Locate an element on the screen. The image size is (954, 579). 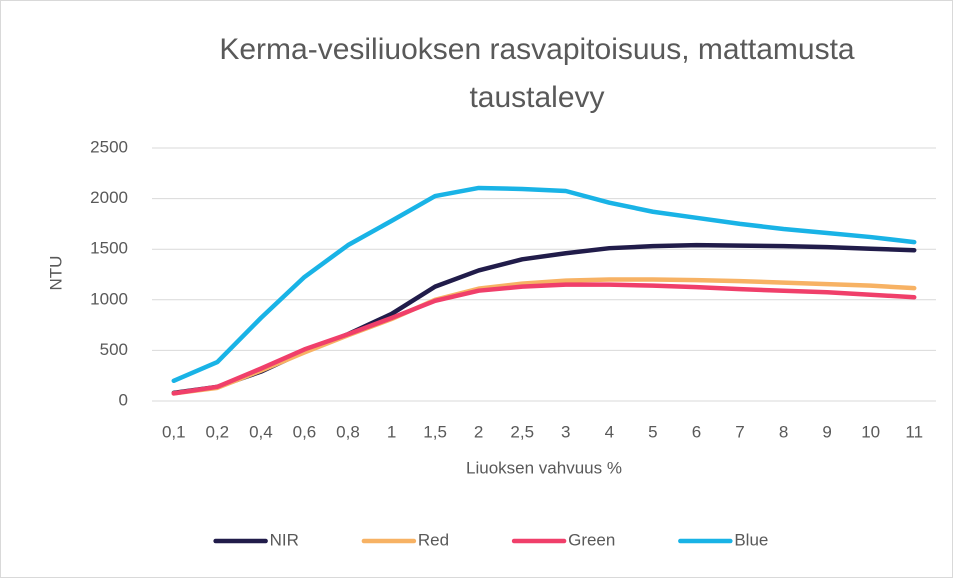
legend-label: Red is located at coordinates (433, 539).